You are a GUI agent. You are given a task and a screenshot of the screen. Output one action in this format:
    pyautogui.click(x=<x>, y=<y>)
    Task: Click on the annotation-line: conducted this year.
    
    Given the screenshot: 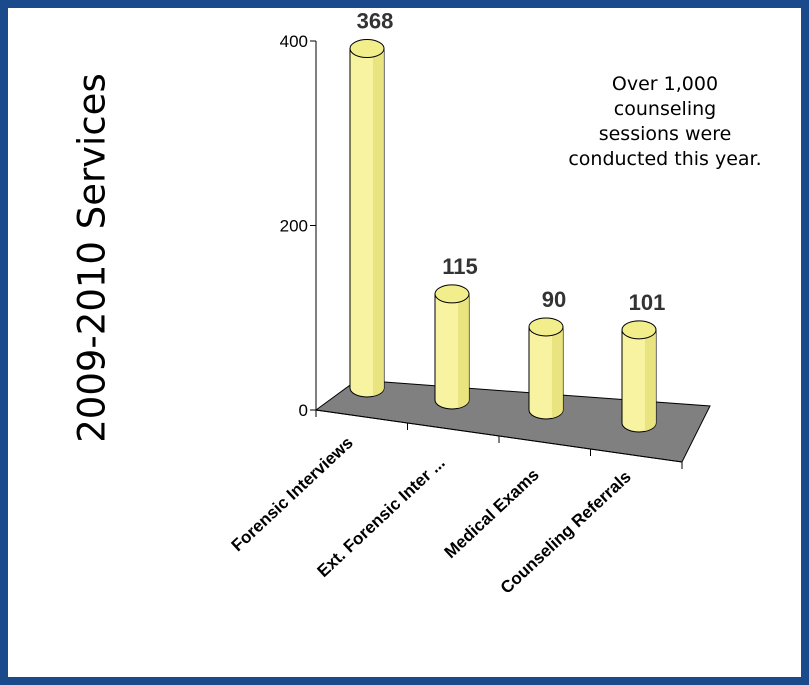 What is the action you would take?
    pyautogui.click(x=665, y=159)
    